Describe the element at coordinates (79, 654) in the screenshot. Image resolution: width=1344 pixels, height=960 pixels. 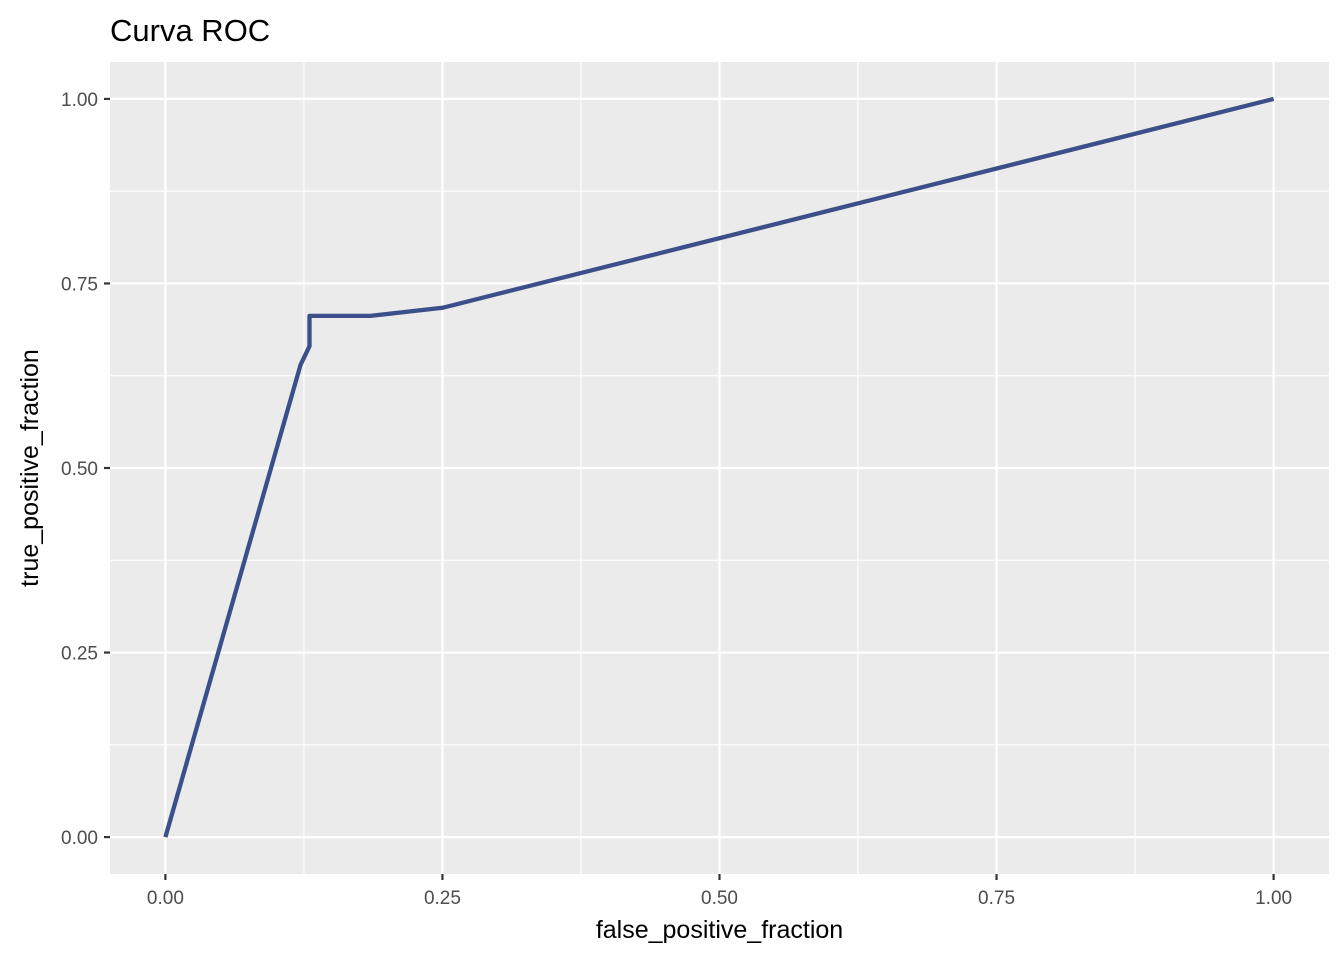
I see `y-tick-label: 0.25` at that location.